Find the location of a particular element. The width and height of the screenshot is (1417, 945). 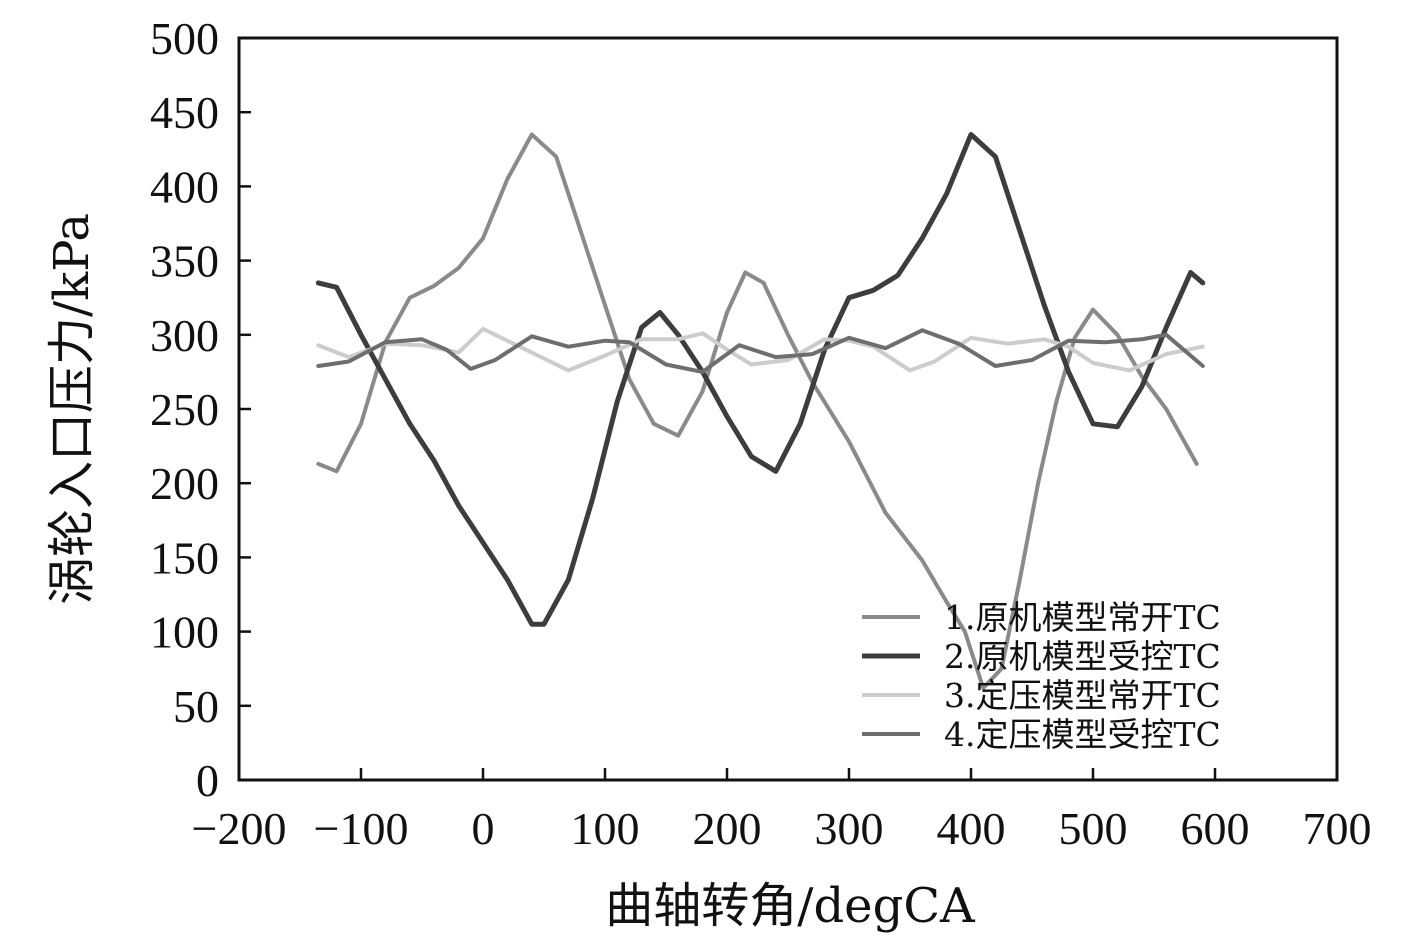

y-tick-label: 400 is located at coordinates (184, 186).